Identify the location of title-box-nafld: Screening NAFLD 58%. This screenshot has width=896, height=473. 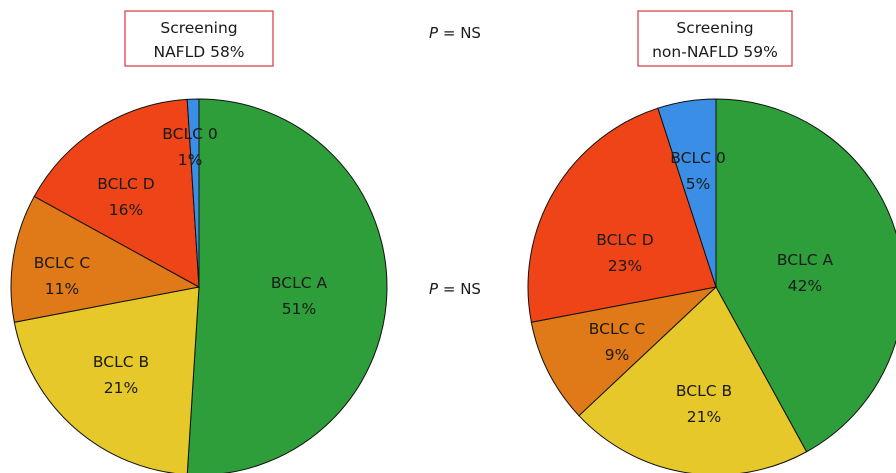
(199, 38).